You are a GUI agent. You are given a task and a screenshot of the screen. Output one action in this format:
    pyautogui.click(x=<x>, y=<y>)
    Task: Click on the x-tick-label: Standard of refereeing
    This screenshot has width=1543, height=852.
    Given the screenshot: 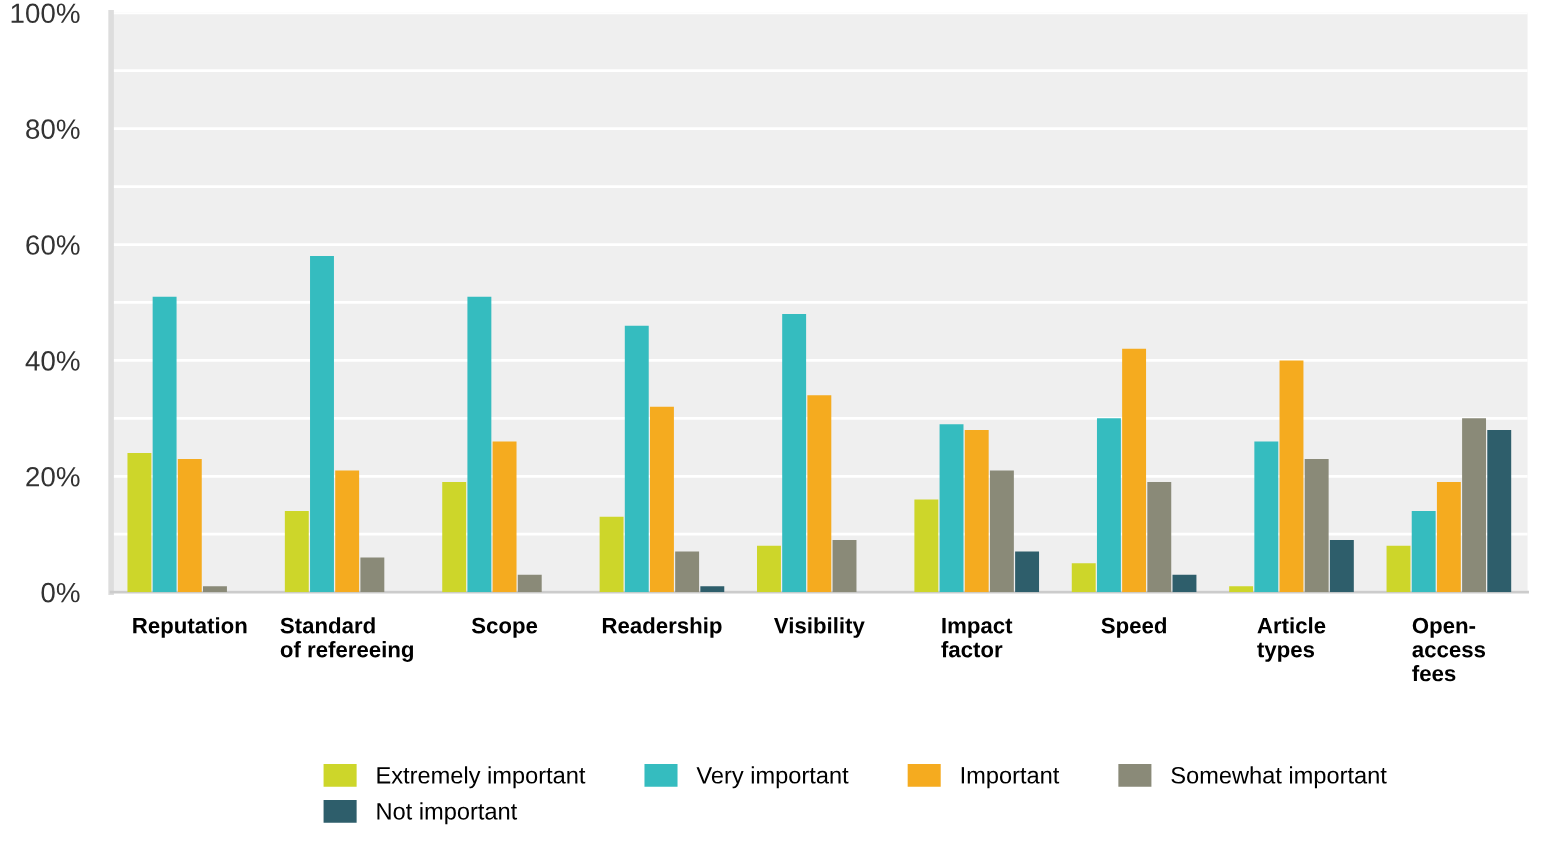 What is the action you would take?
    pyautogui.click(x=346, y=639)
    